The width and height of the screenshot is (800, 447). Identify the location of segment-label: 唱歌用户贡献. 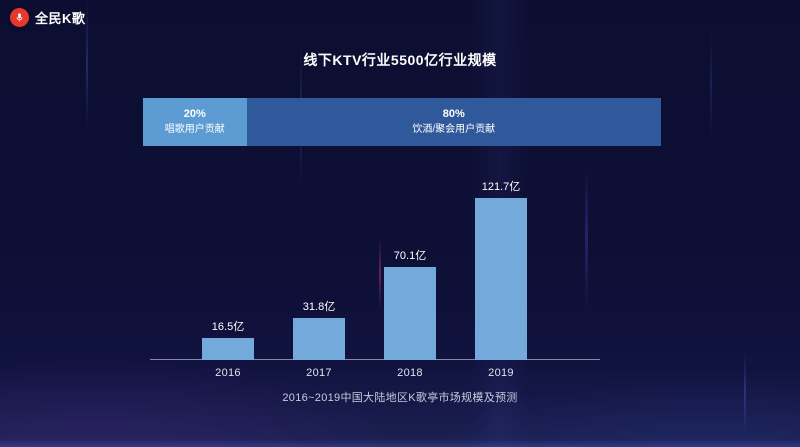
(194, 129).